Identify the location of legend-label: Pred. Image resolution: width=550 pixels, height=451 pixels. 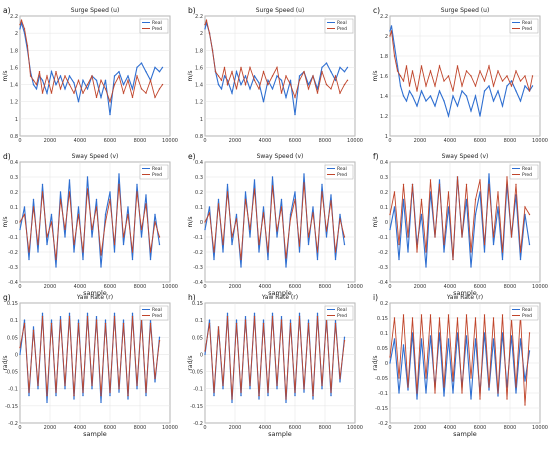
(527, 29).